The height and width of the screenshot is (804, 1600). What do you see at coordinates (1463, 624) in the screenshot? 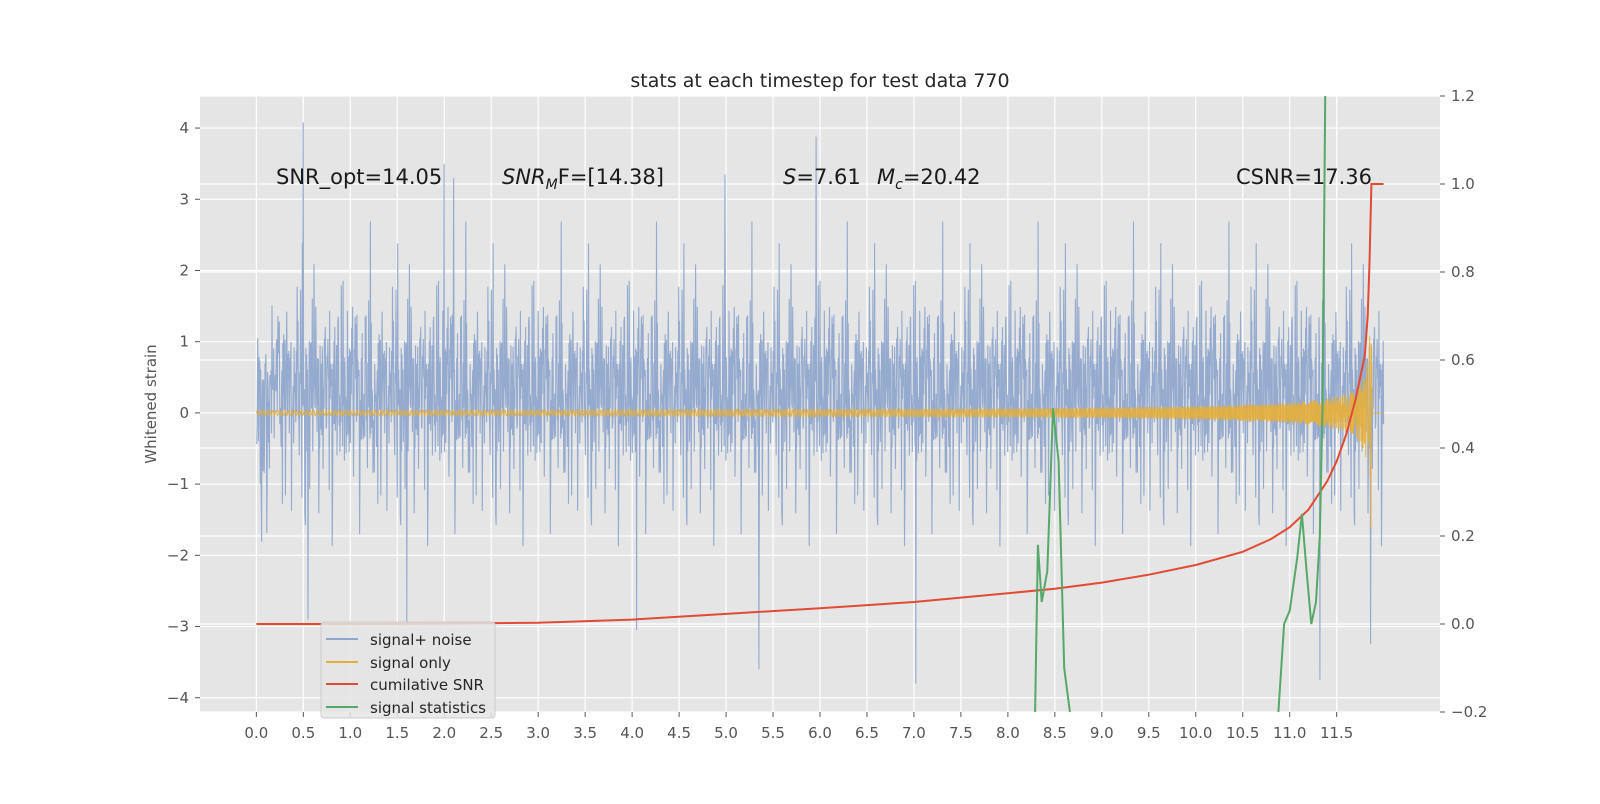
I see `y2-tick-label: 0.0` at bounding box center [1463, 624].